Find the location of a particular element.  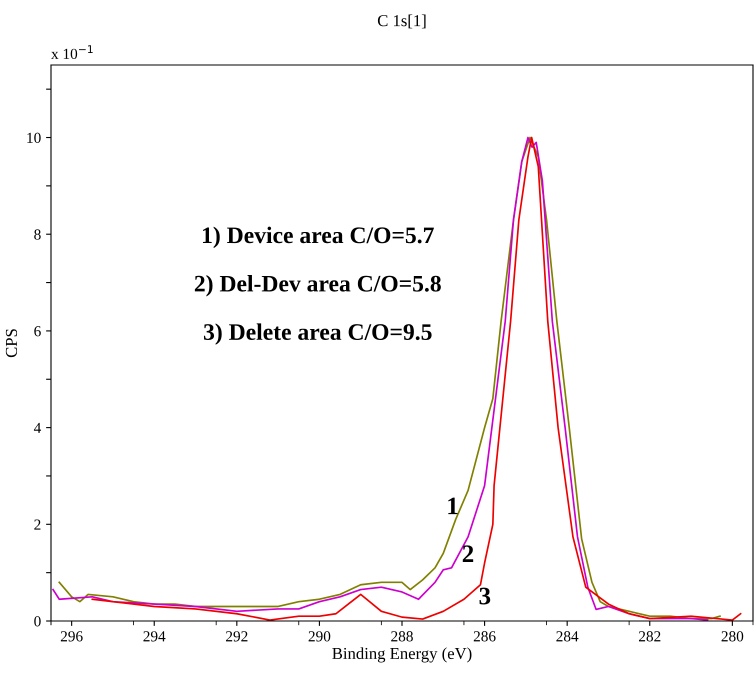

annotation: 3) Delete area C/O=9.5 is located at coordinates (318, 334).